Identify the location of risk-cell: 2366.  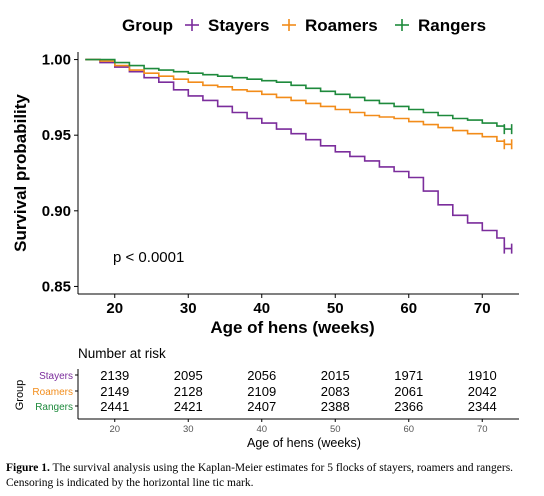
(408, 406).